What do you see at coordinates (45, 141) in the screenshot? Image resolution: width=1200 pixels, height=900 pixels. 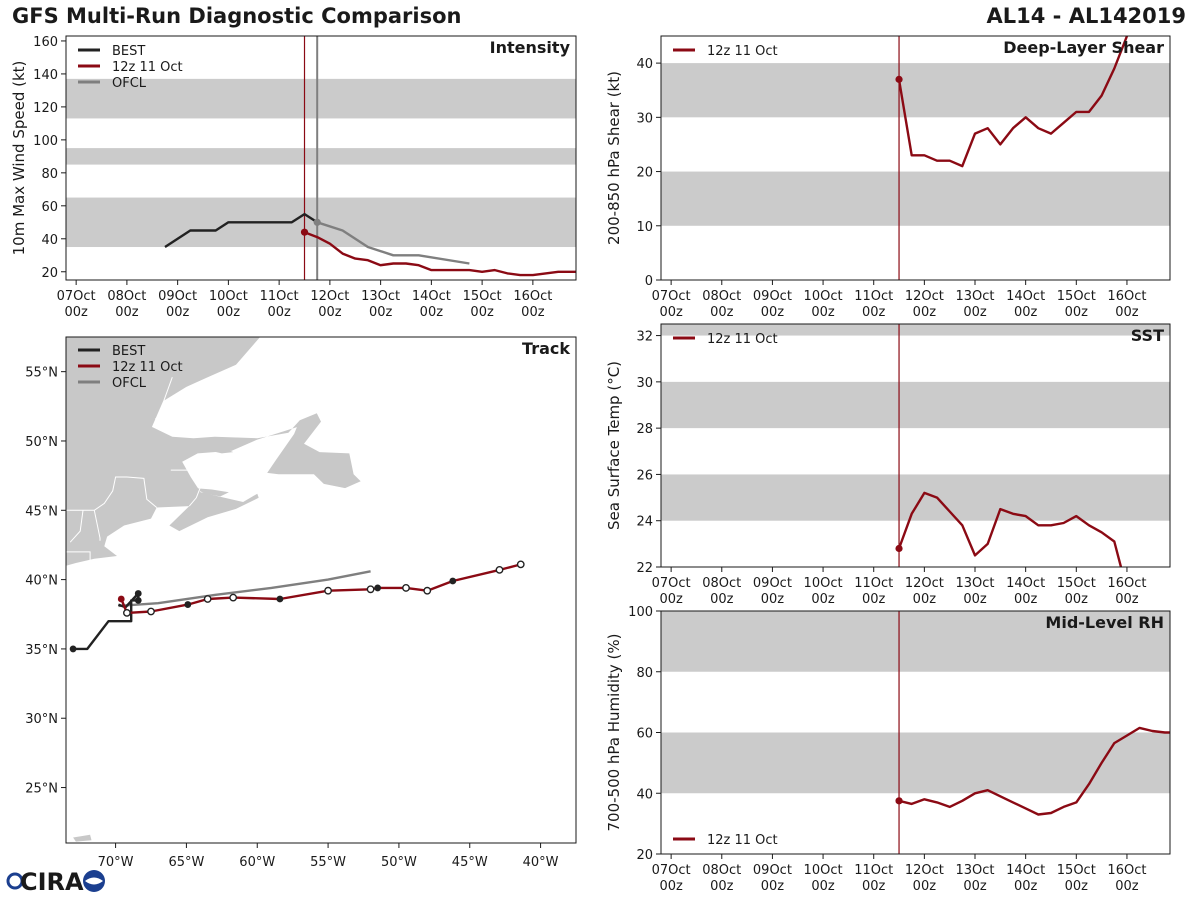 I see `intensity-ytick-label: 100` at bounding box center [45, 141].